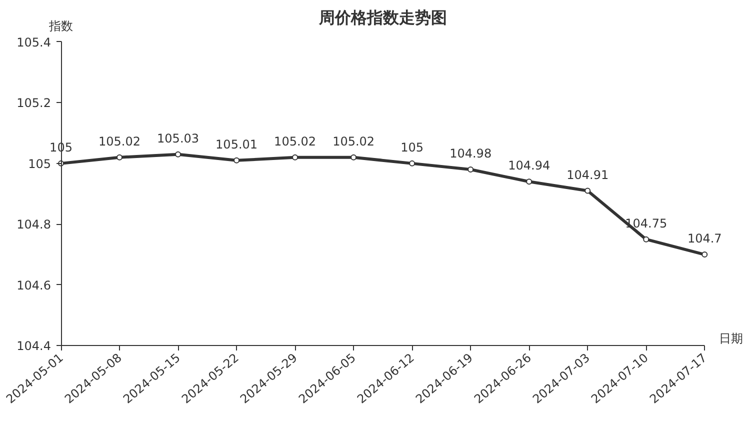  I want to click on y-tick-label: 105.4, so click(34, 42).